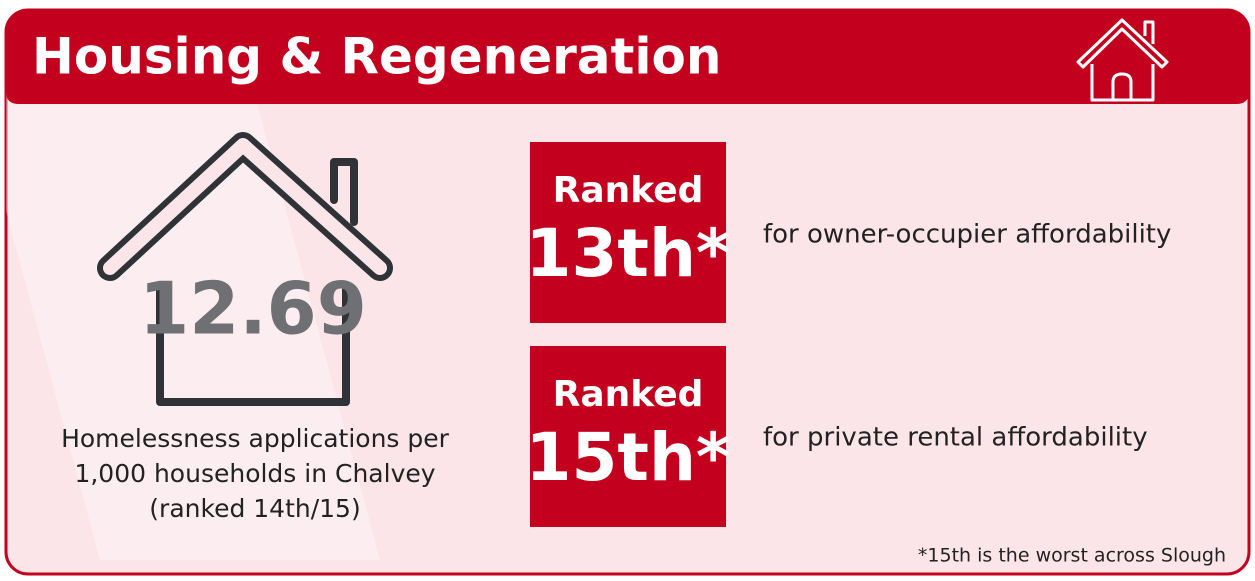 The height and width of the screenshot is (581, 1255). Describe the element at coordinates (254, 473) in the screenshot. I see `homelessness-description: 1,000 households in Chalvey` at that location.